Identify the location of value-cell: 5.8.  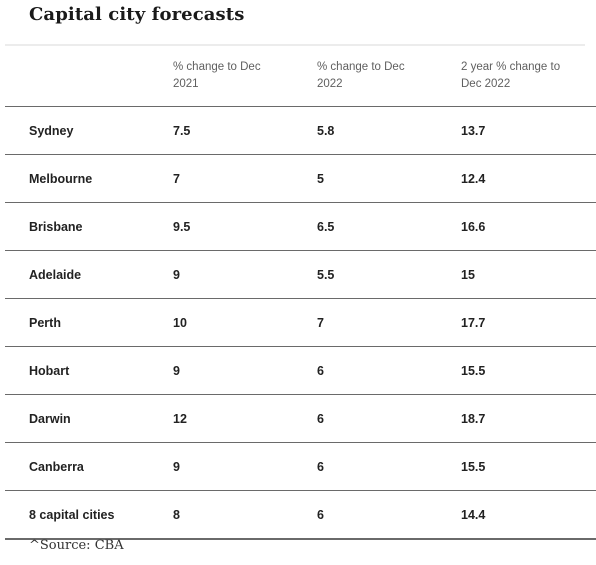
(389, 130).